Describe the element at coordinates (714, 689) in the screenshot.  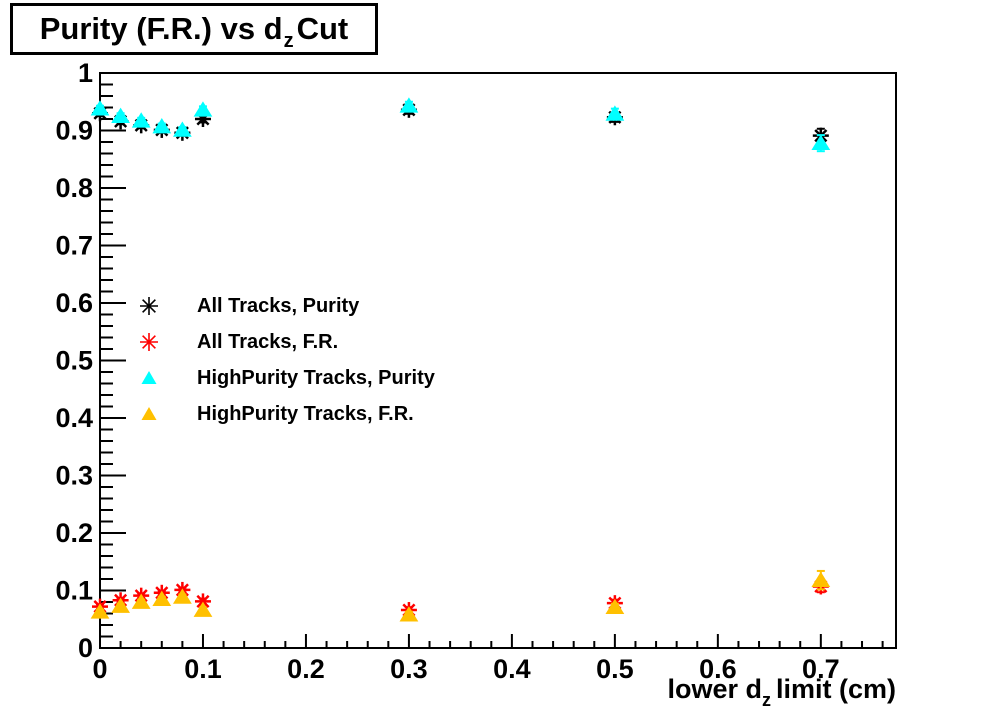
I see `x-axis-title-text: lower d` at that location.